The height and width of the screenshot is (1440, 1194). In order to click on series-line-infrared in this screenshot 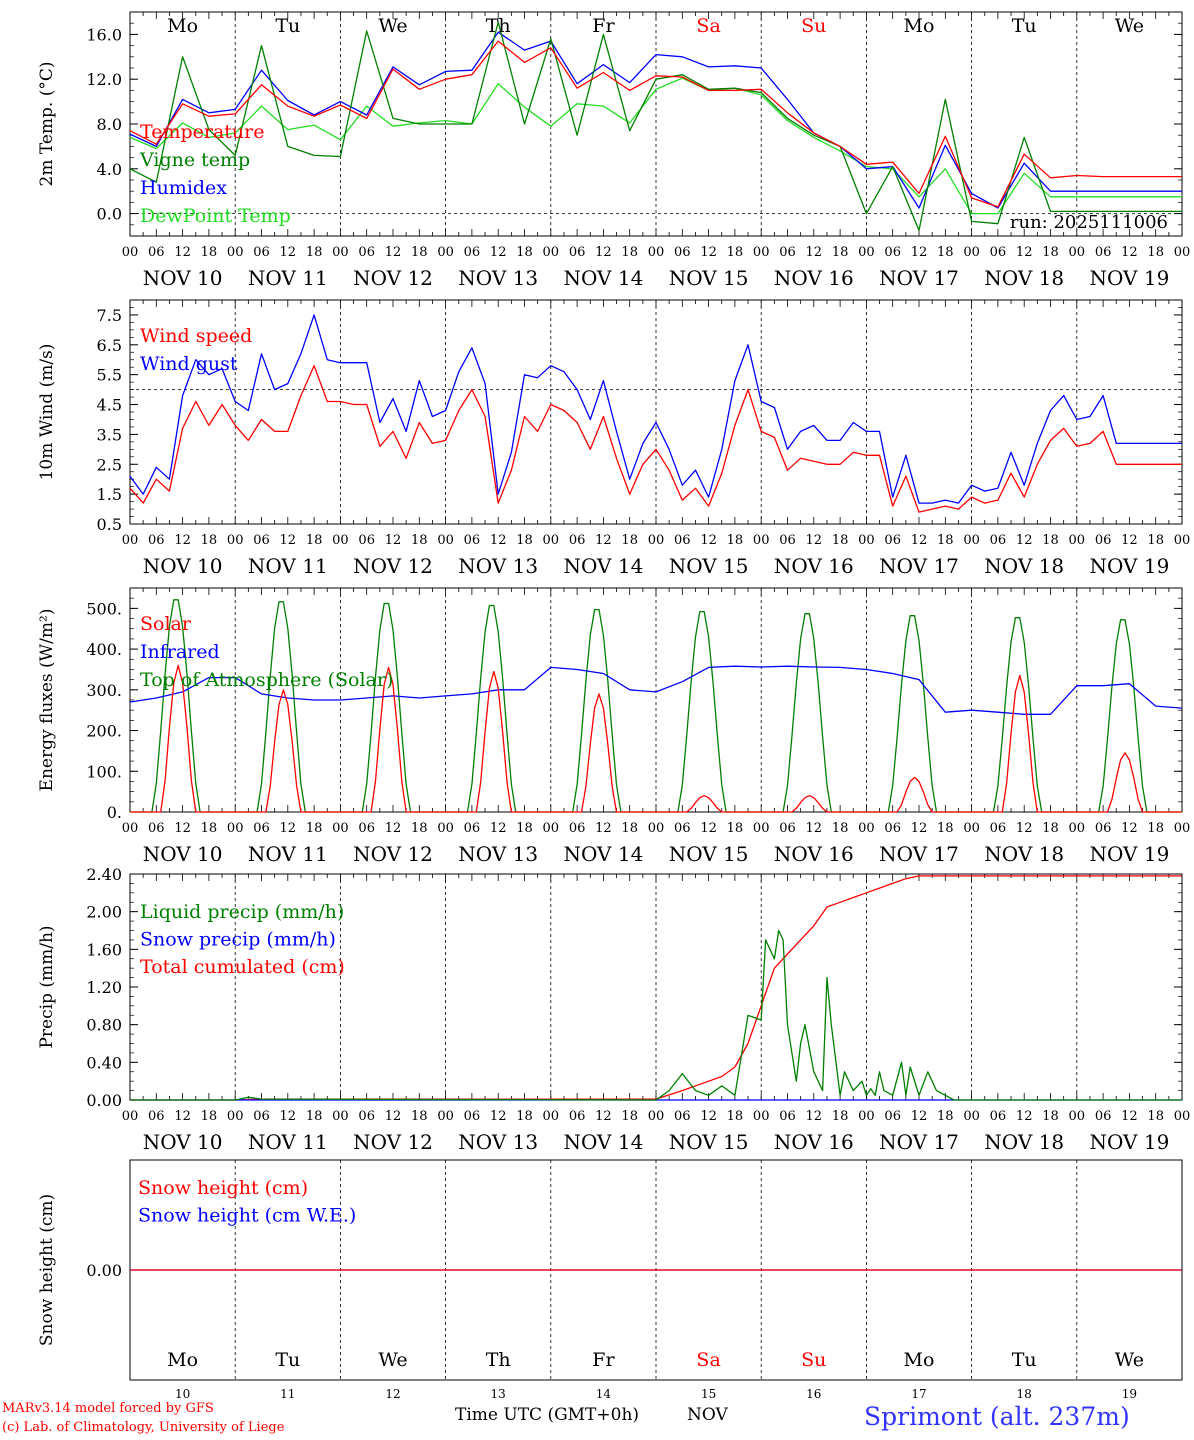, I will do `click(656, 690)`.